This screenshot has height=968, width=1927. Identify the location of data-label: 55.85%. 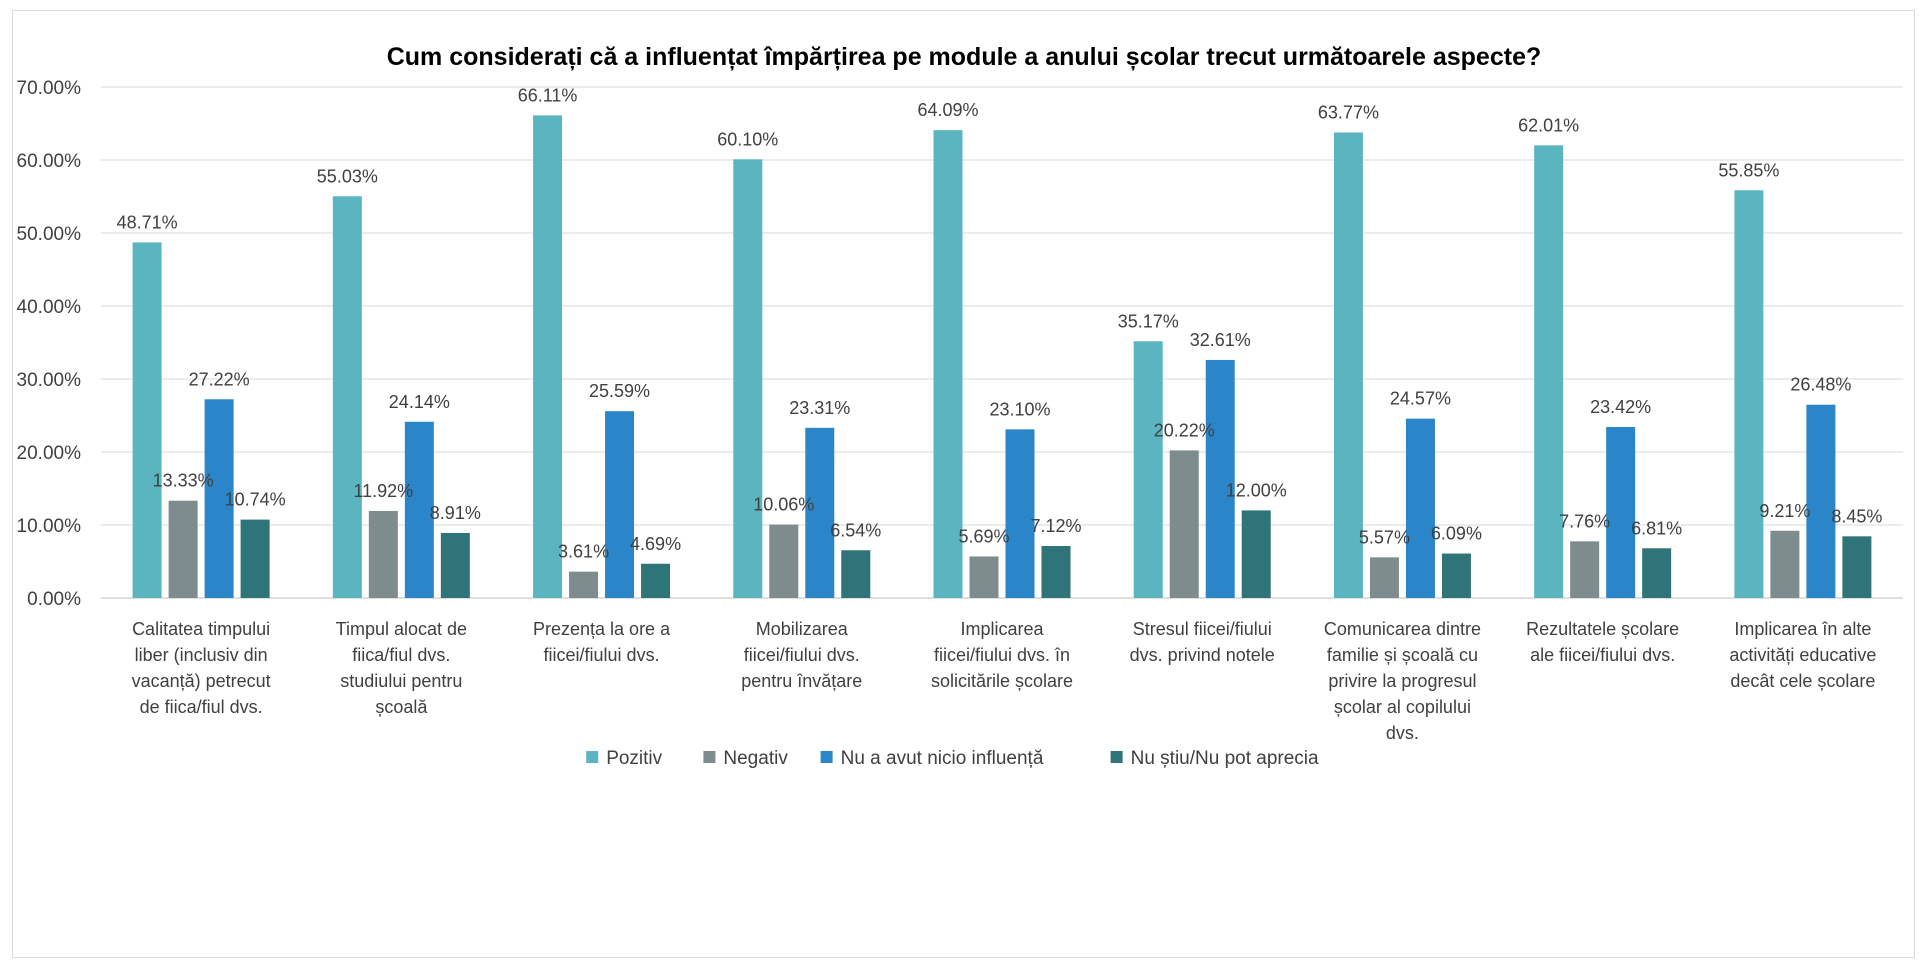
(1748, 170).